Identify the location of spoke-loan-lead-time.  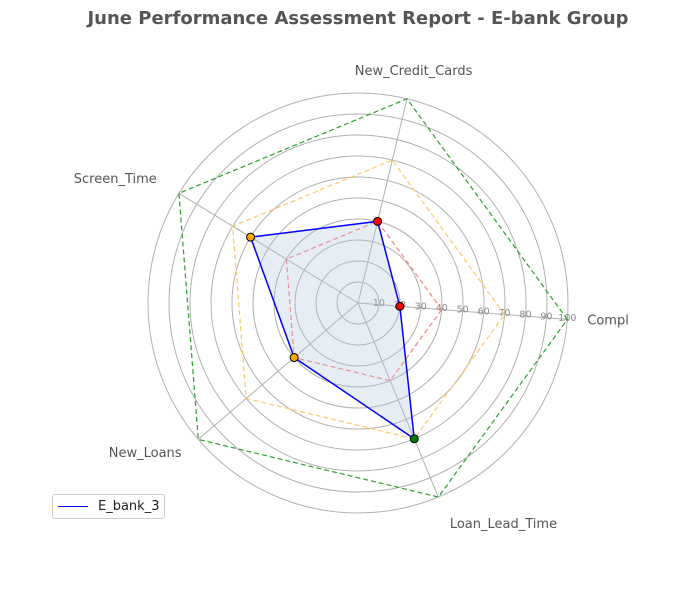
(398, 400).